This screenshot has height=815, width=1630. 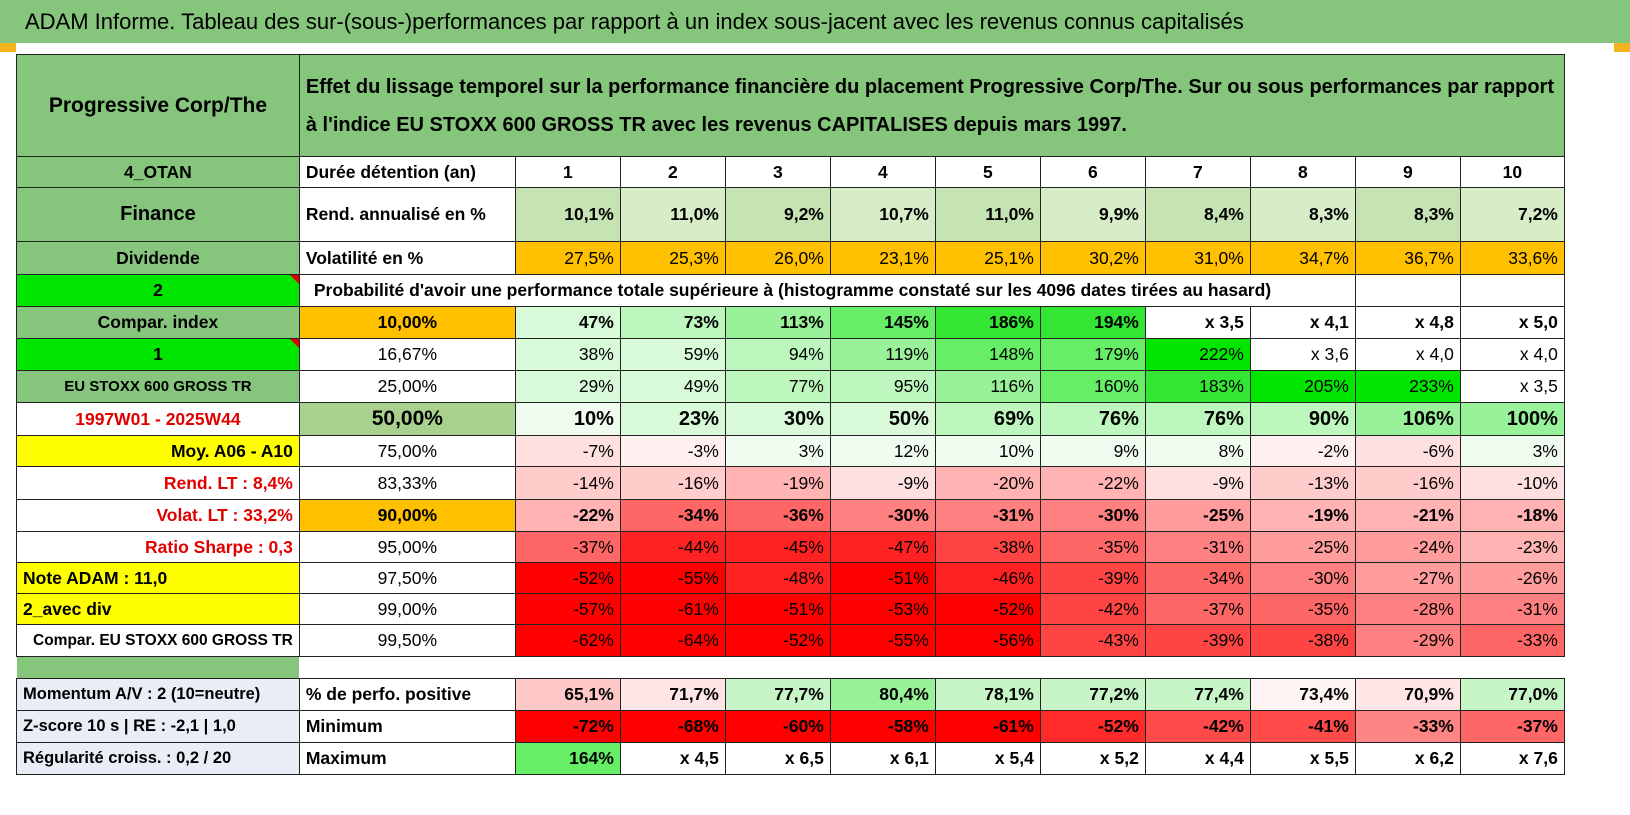 What do you see at coordinates (158, 515) in the screenshot?
I see `volat-lt-label: Volat. LT : 33,2%` at bounding box center [158, 515].